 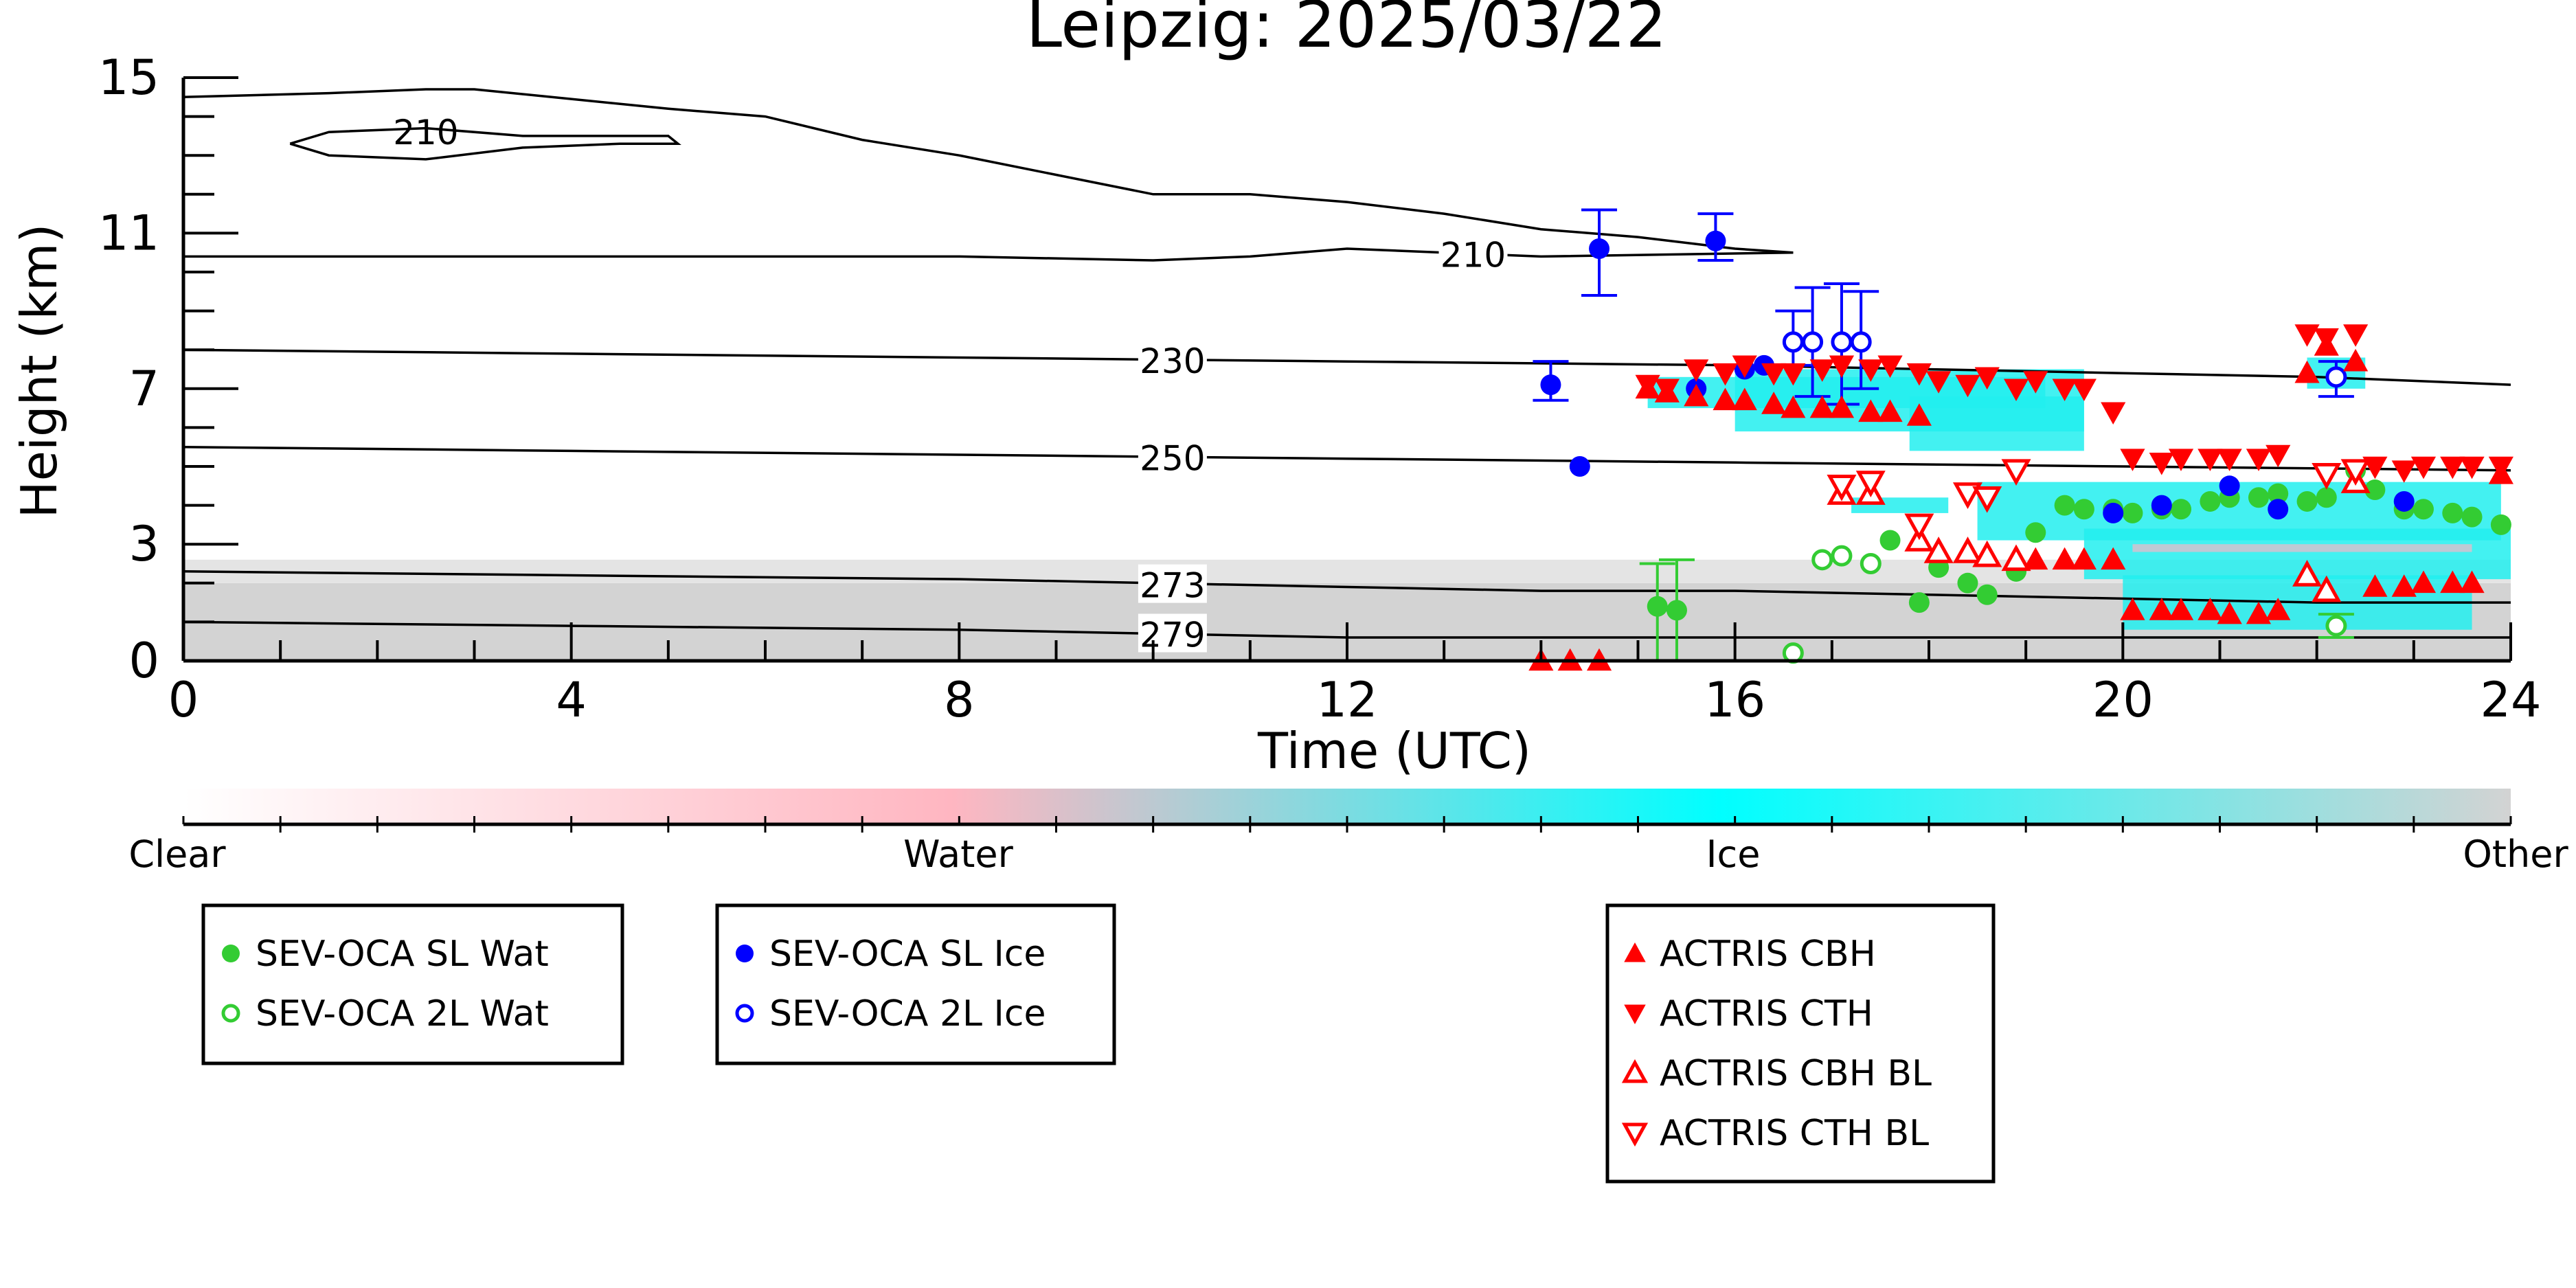 What do you see at coordinates (1346, 700) in the screenshot?
I see `x-tick-label-12: 12` at bounding box center [1346, 700].